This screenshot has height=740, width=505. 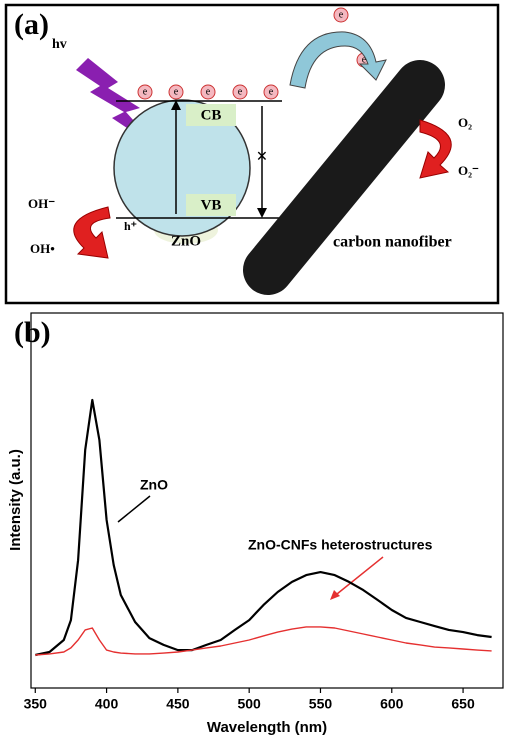 I want to click on y-axis-label: Intensity (a.u.), so click(x=15, y=500).